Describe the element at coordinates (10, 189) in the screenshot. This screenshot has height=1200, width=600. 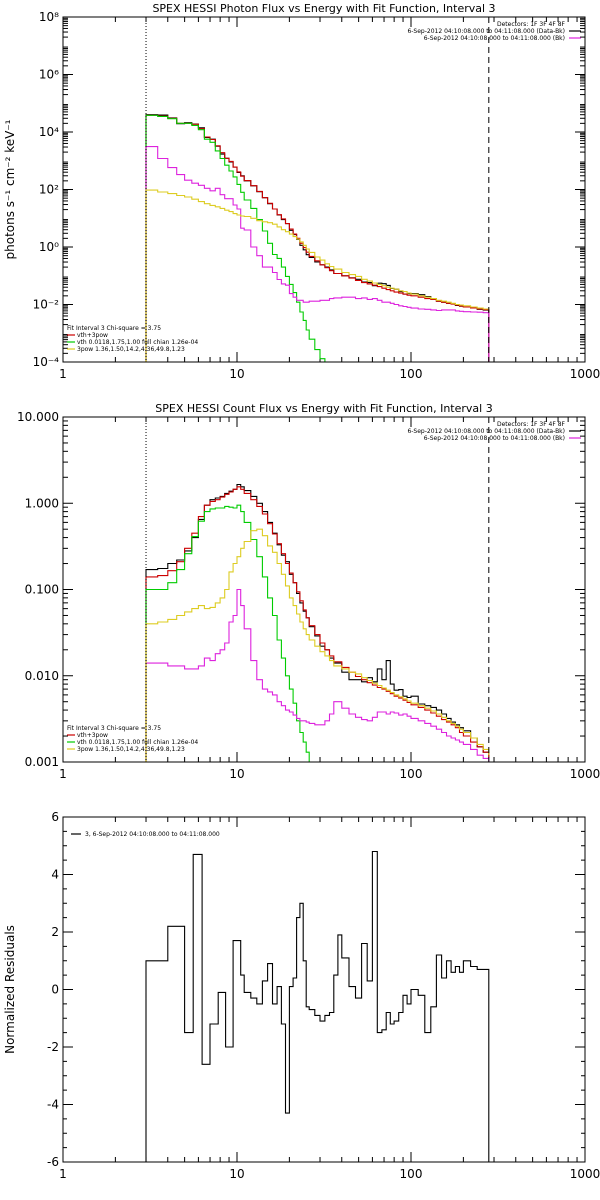
I see `y-axis-label: photons s⁻¹ cm⁻² keV⁻¹` at that location.